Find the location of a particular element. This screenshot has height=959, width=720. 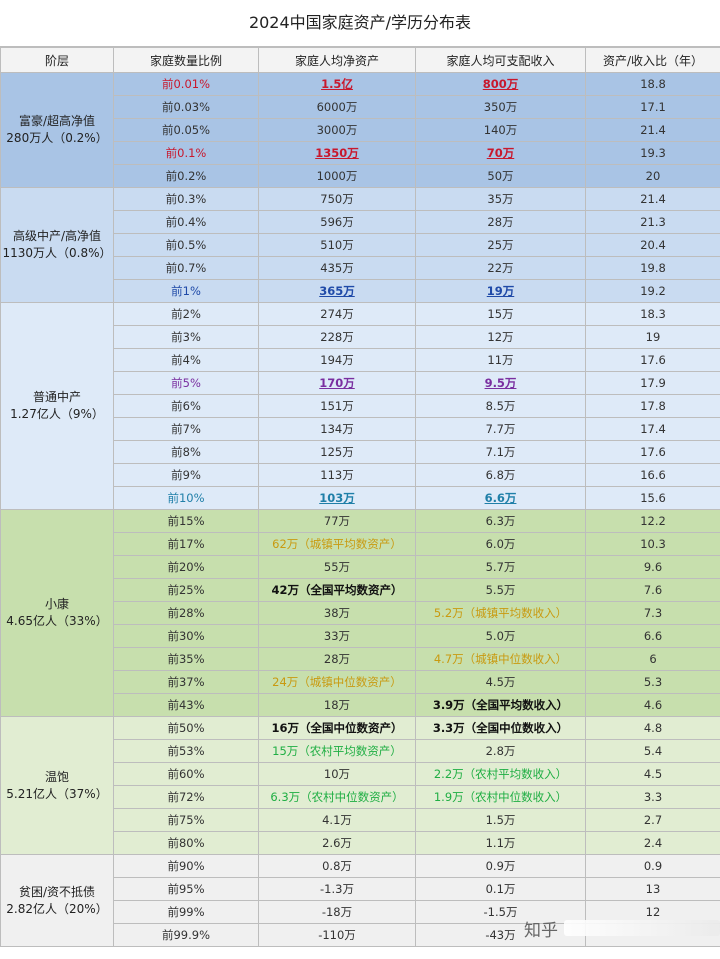

ratio-cell: 19 is located at coordinates (652, 337).